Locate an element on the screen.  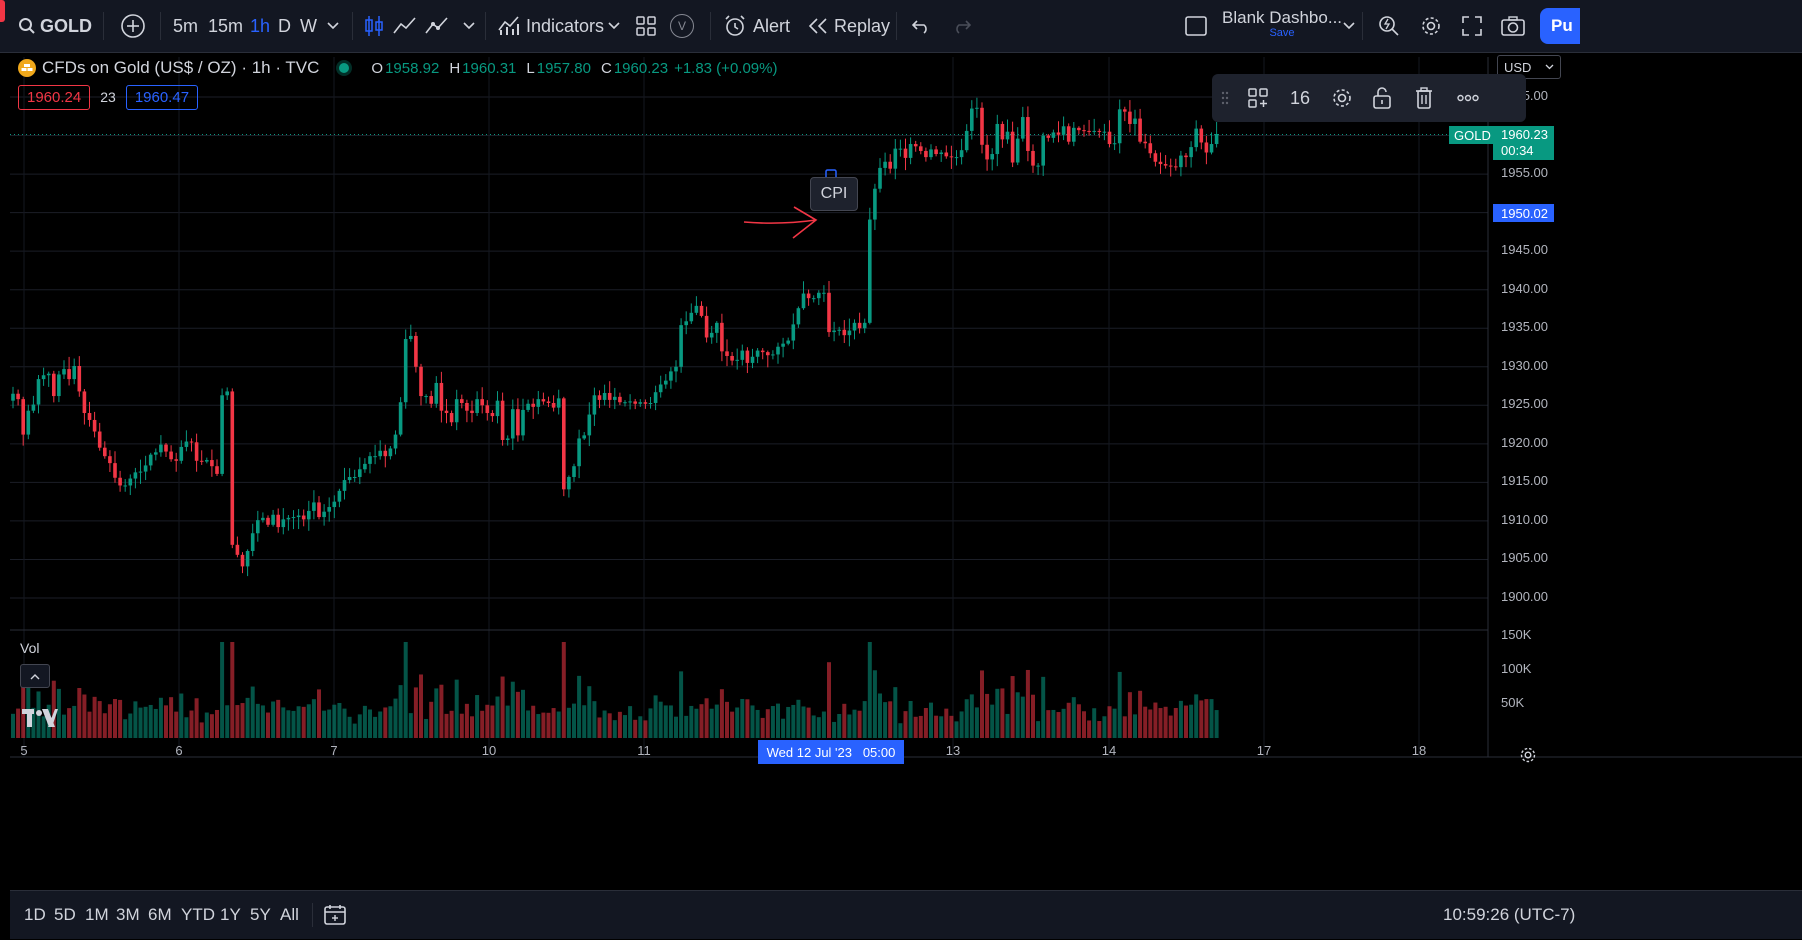
symbol-title: CFDs on Gold (US$ / OZ) · 1h · TVC is located at coordinates (181, 67).